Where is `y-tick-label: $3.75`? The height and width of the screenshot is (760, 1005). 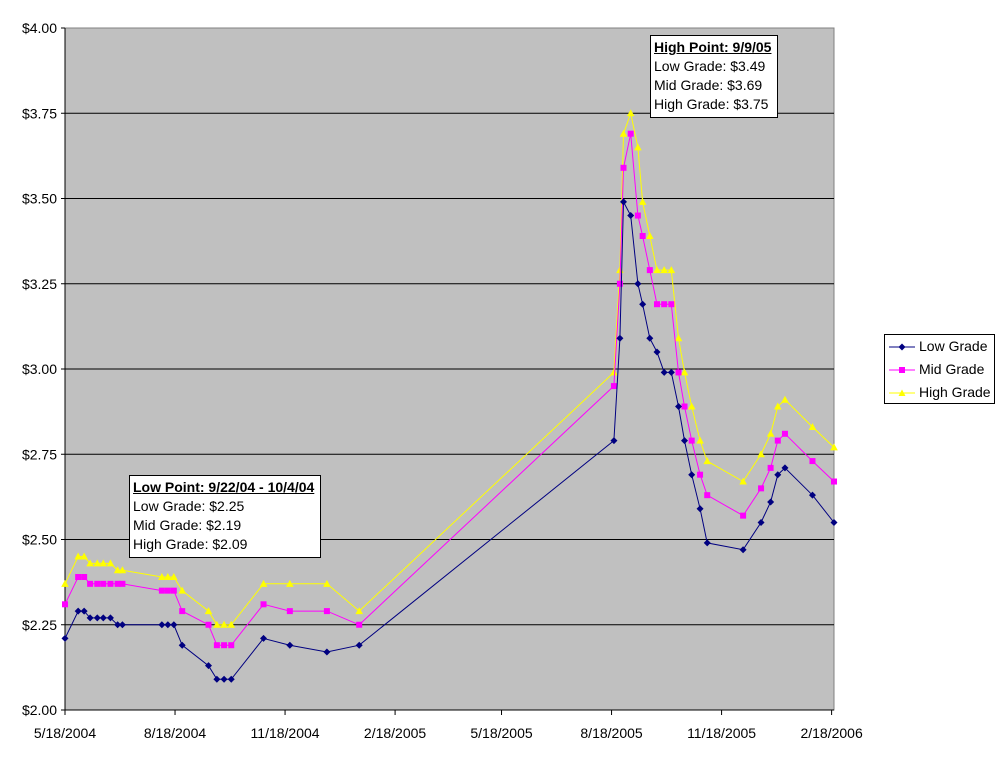
y-tick-label: $3.75 is located at coordinates (39, 113).